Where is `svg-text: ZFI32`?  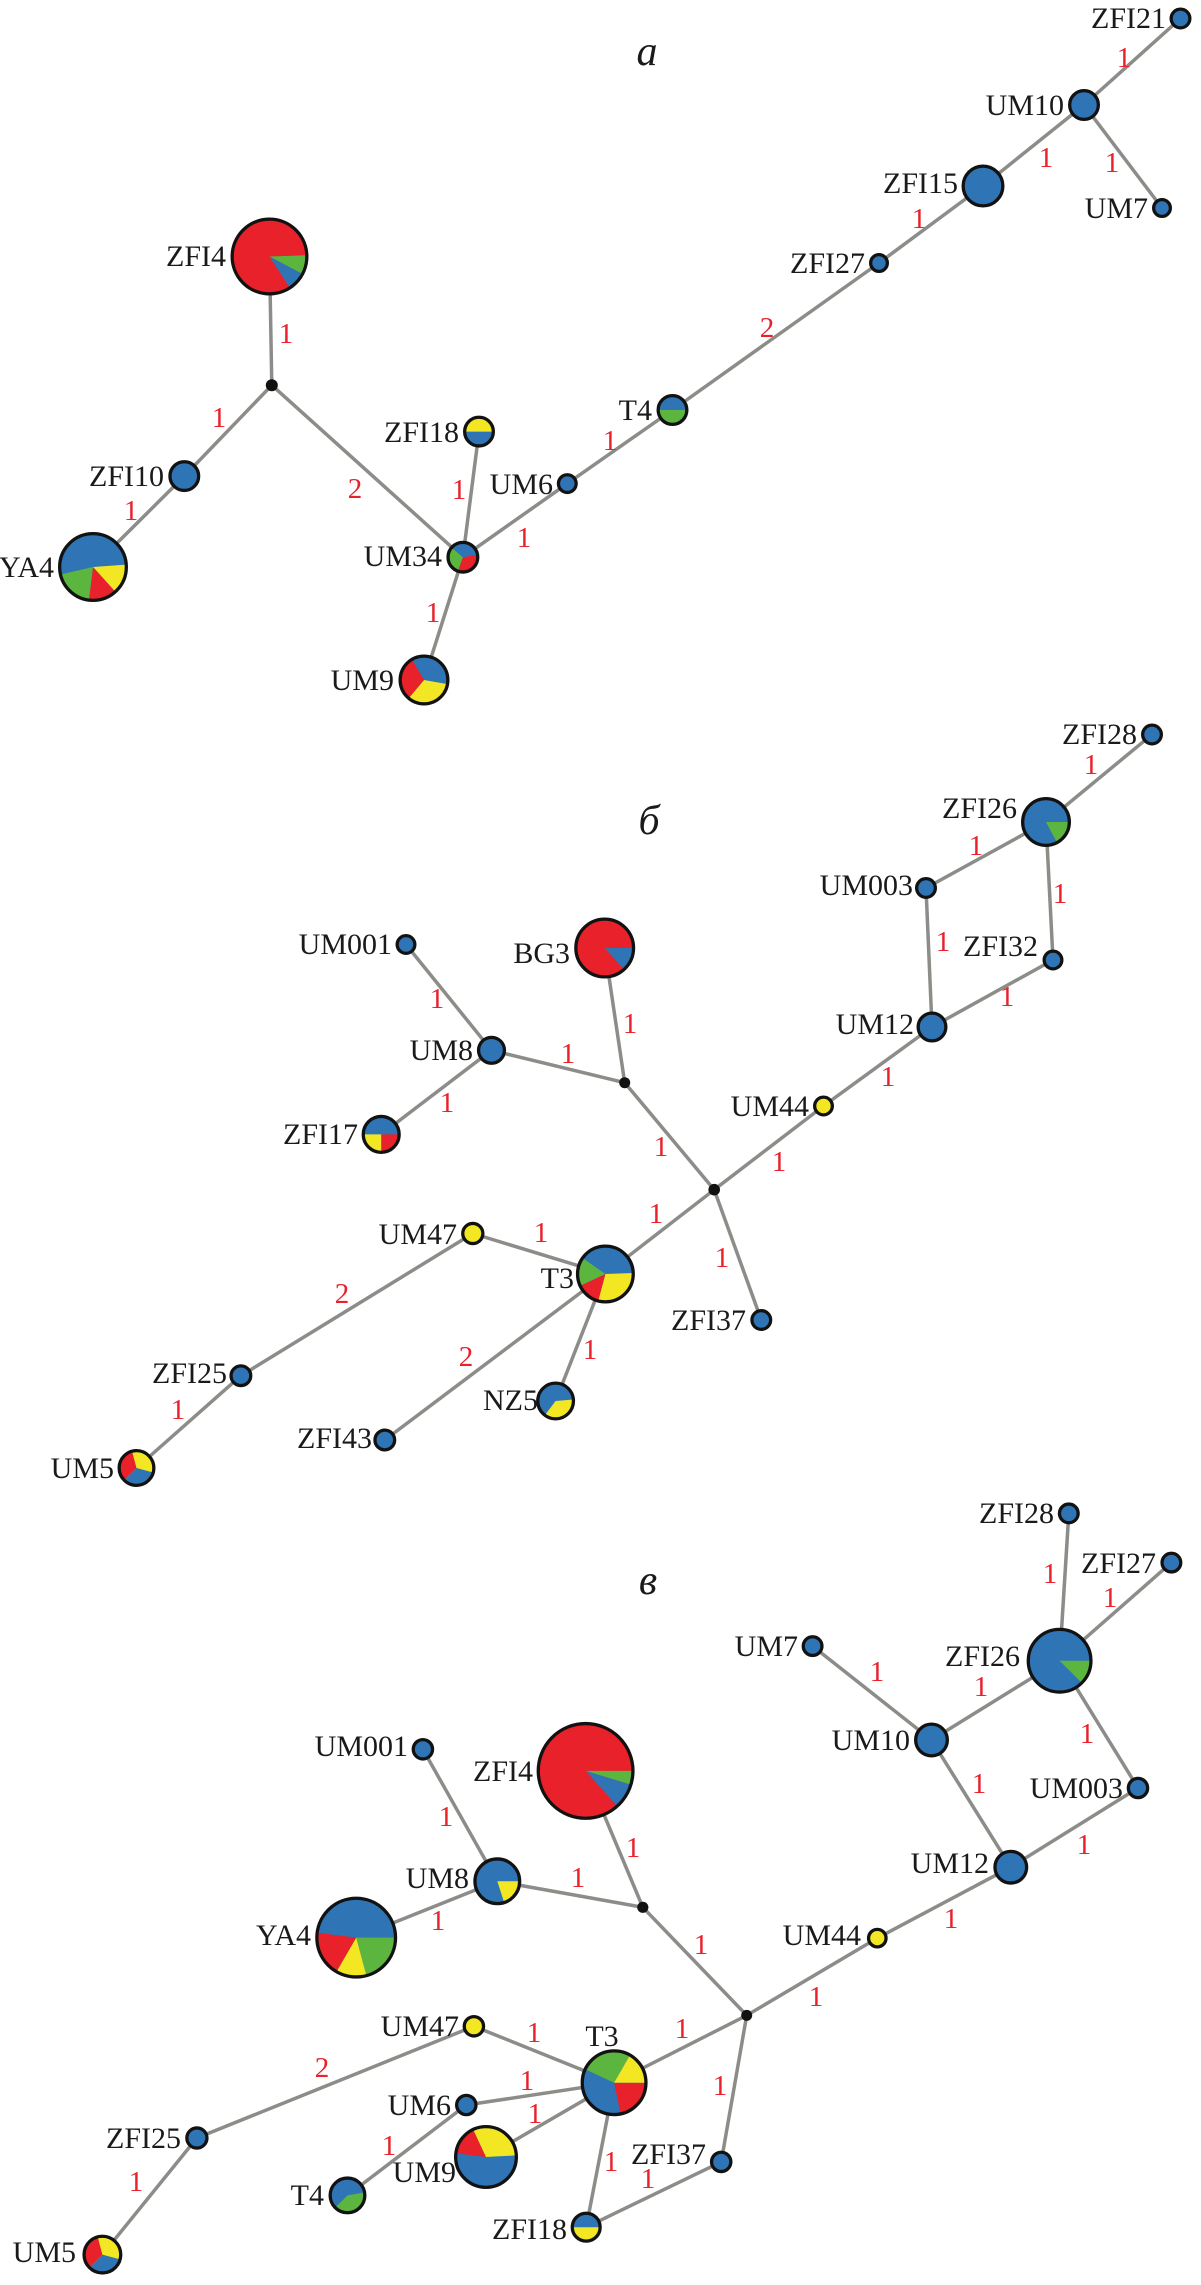
svg-text: ZFI32 is located at coordinates (1000, 946).